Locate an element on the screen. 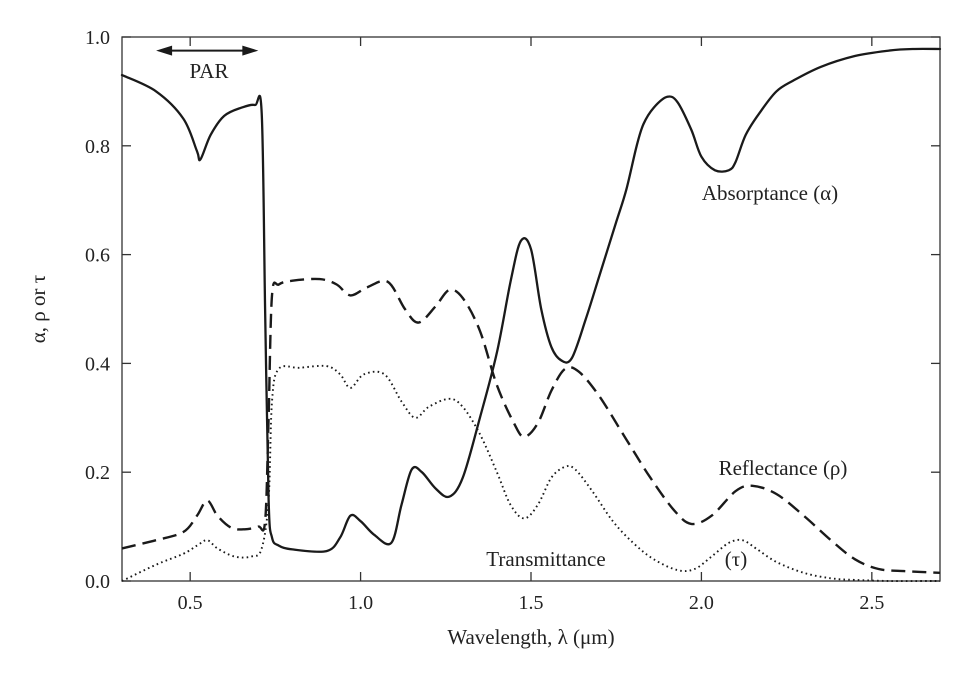 The image size is (958, 691). absorptance-label: Absorptance (α) is located at coordinates (770, 193).